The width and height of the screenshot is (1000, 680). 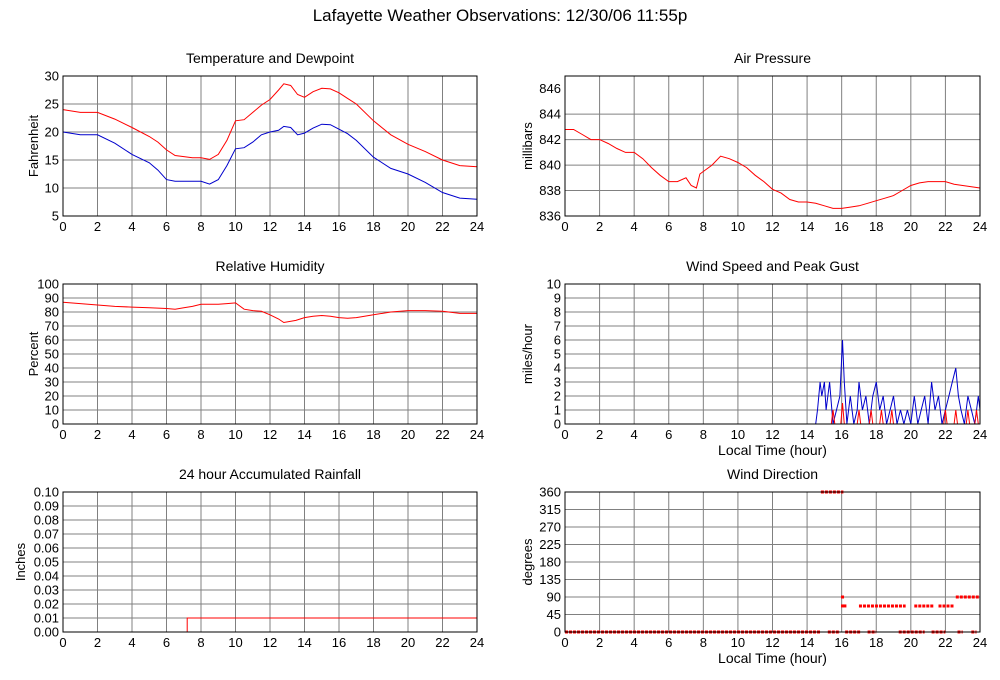 I want to click on y-tick-label: 90, so click(x=52, y=298).